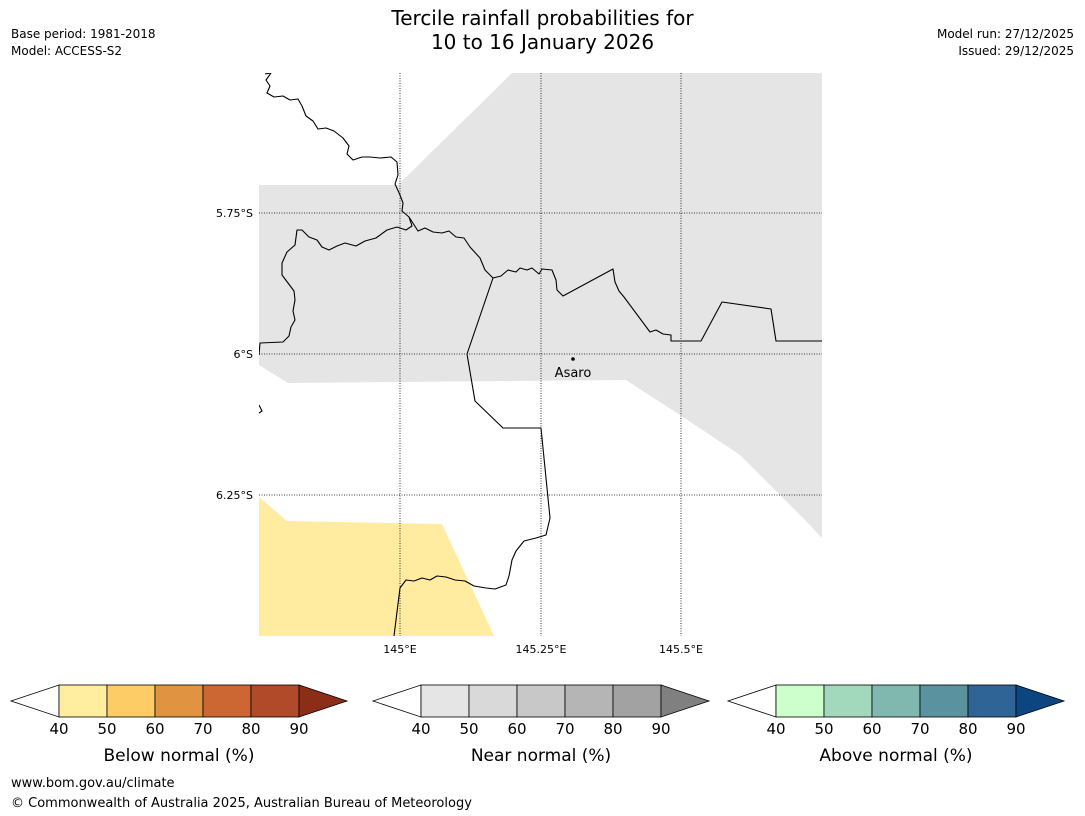  What do you see at coordinates (154, 729) in the screenshot?
I see `colorbar-below-tick-label: 60` at bounding box center [154, 729].